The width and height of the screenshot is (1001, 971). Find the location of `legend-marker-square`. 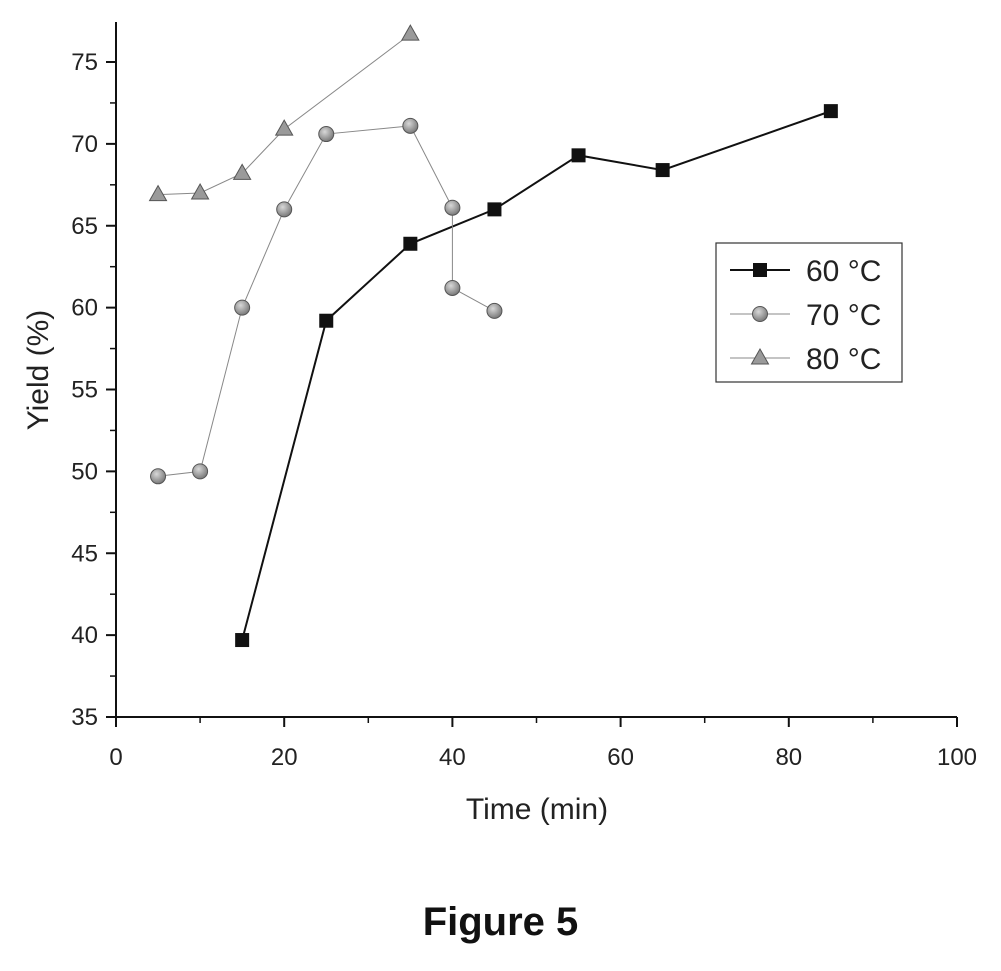

legend-marker-square is located at coordinates (760, 270).